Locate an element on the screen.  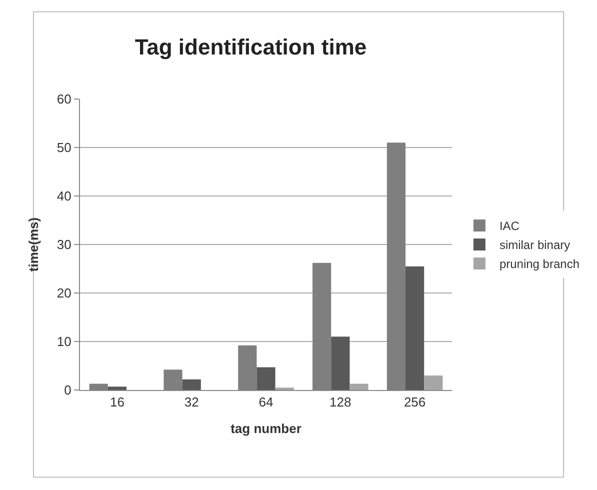
legend-label: pruning branch is located at coordinates (539, 264).